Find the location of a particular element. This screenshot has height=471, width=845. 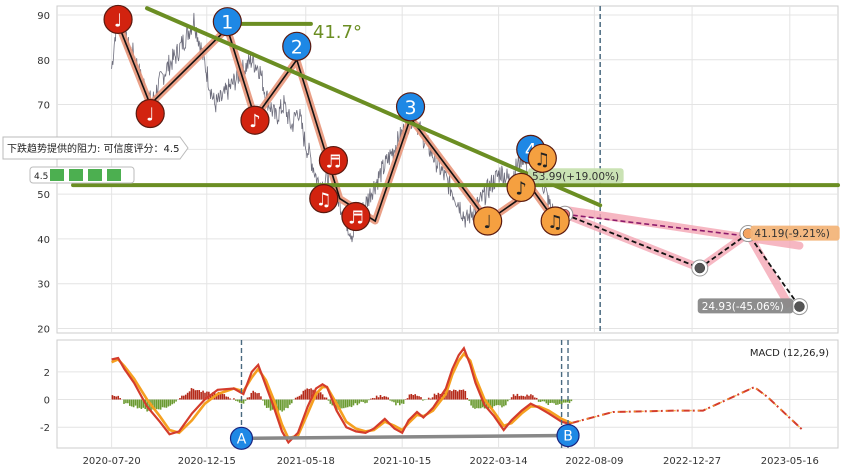

score-star-icon is located at coordinates (95, 175).